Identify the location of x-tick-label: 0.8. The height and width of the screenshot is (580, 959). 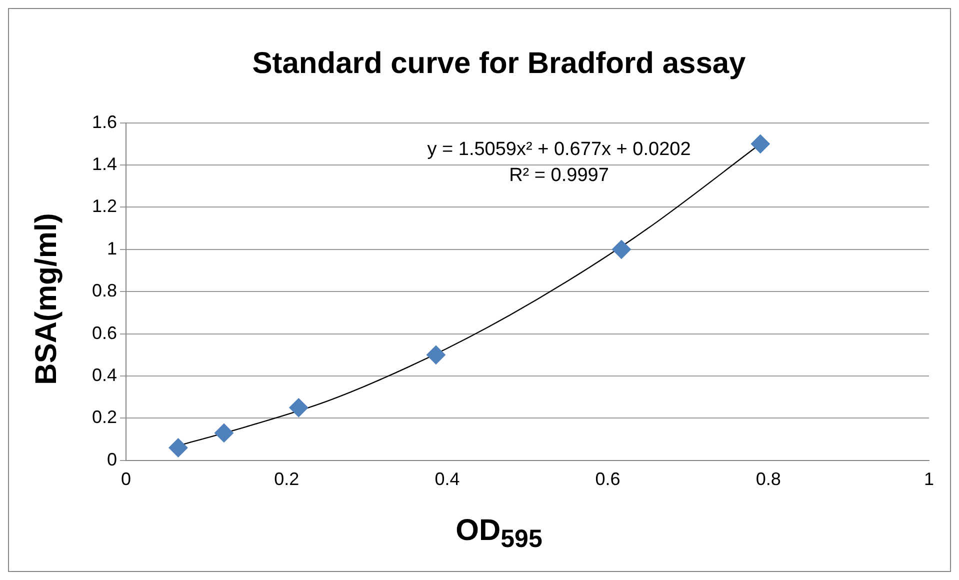
(768, 479).